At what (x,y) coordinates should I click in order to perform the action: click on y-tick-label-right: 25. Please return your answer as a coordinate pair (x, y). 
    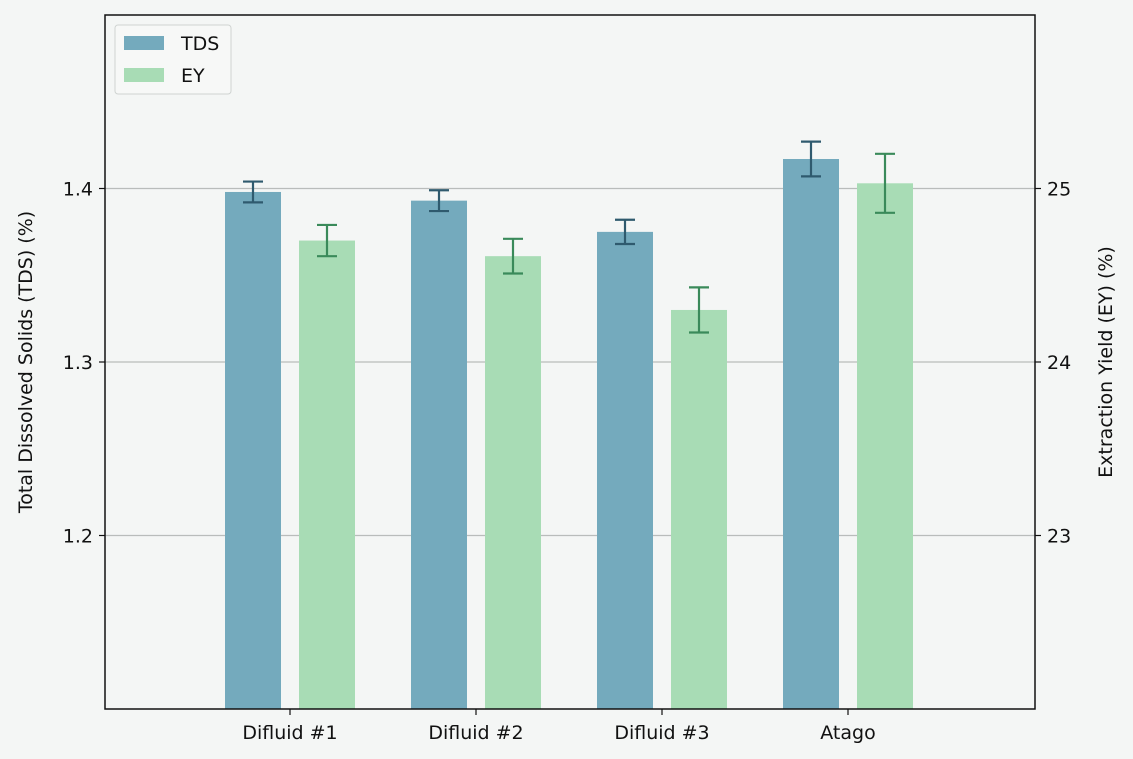
    Looking at the image, I should click on (1059, 190).